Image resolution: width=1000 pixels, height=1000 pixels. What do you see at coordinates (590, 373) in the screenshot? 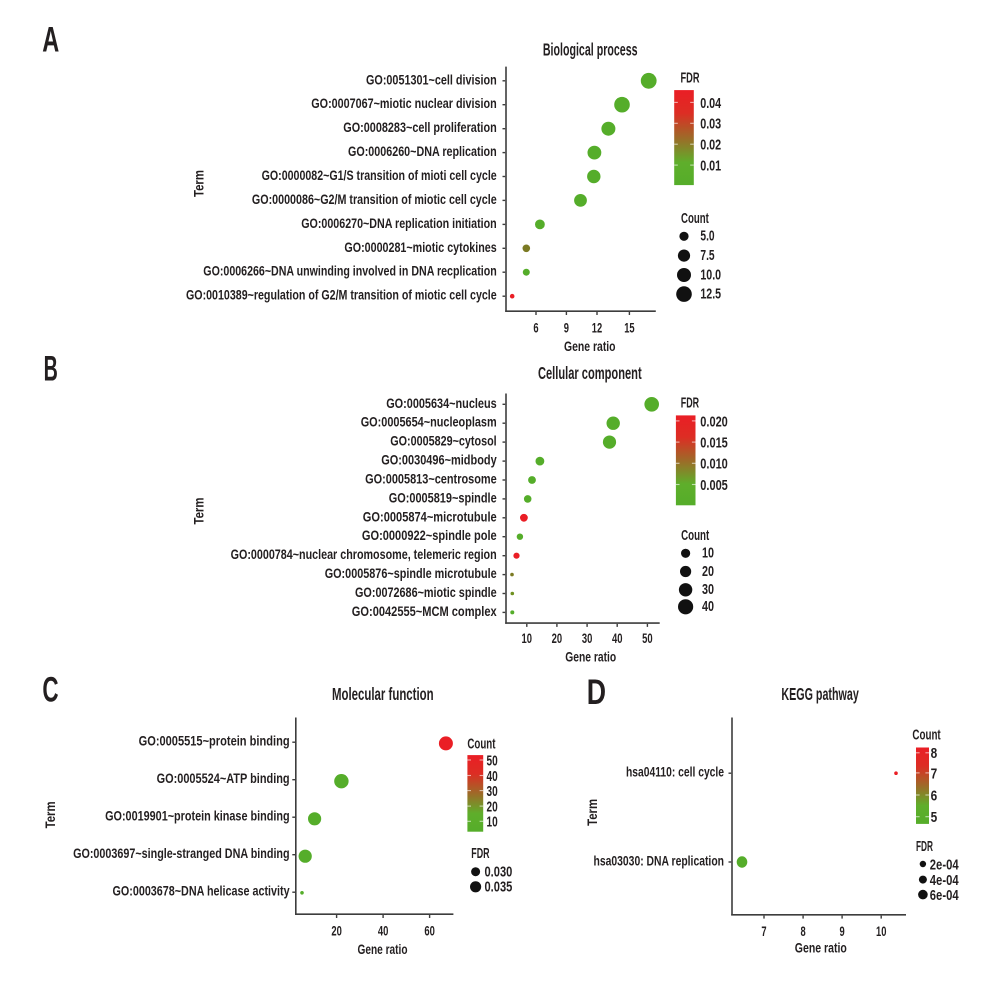
I see `svg-text: Cellular component` at bounding box center [590, 373].